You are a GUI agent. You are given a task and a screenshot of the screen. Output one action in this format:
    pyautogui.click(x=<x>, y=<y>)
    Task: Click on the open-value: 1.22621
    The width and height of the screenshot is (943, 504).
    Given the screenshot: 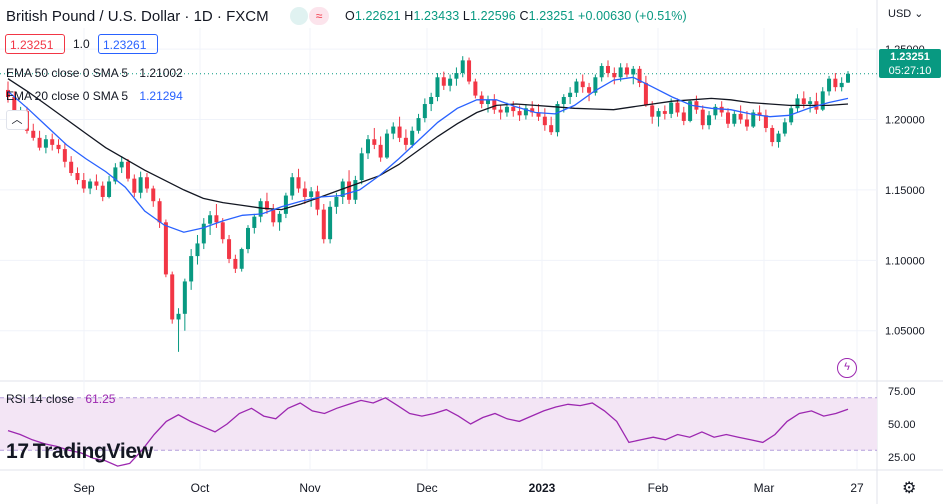 What is the action you would take?
    pyautogui.click(x=377, y=16)
    